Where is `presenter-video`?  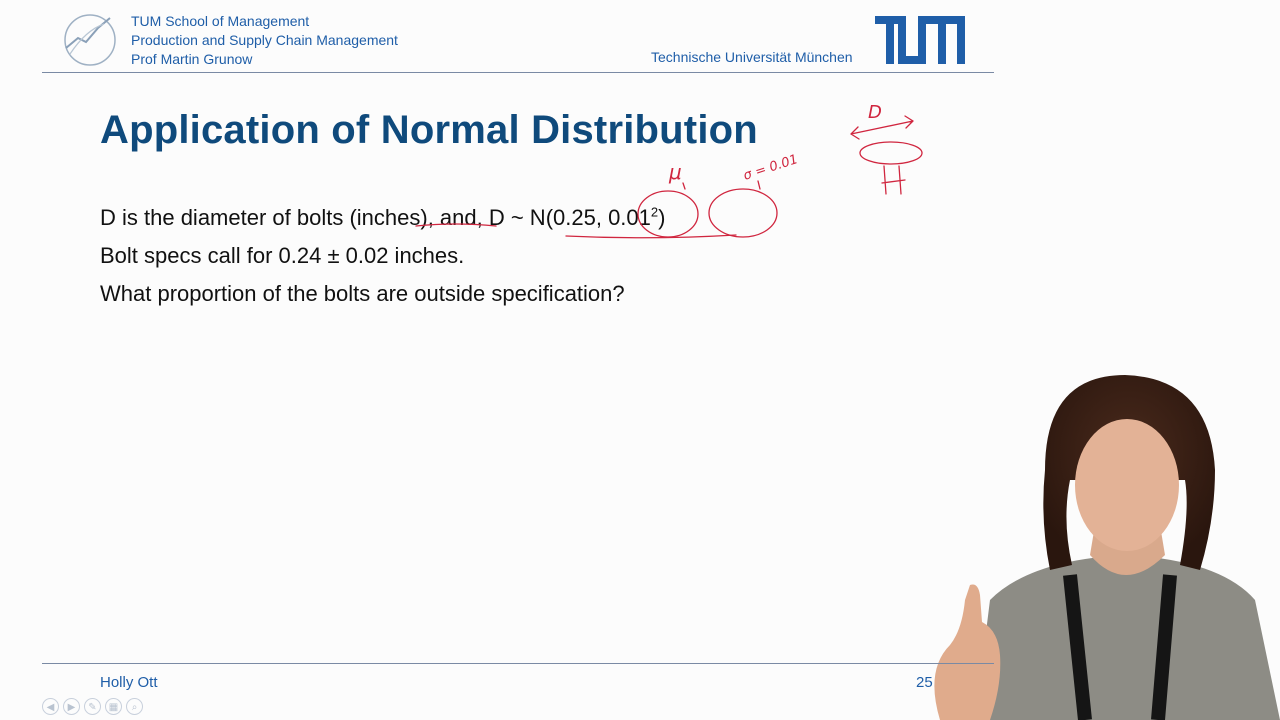
presenter-video is located at coordinates (1107, 547).